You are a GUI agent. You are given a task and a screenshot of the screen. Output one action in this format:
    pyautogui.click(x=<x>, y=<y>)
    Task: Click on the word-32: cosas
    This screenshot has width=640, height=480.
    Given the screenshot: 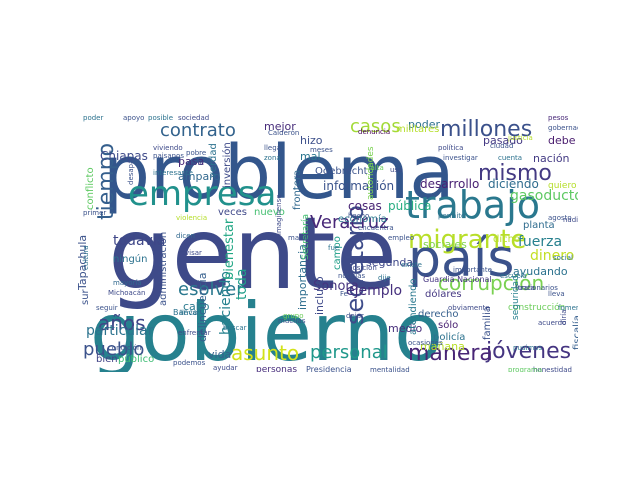 What is the action you would take?
    pyautogui.click(x=365, y=206)
    